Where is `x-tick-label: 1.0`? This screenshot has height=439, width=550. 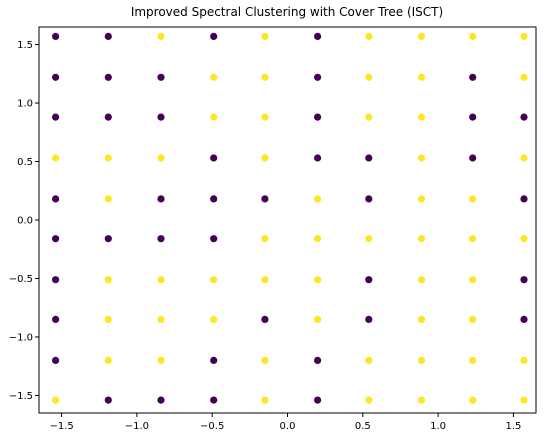
x-tick-label: 1.0 is located at coordinates (438, 426).